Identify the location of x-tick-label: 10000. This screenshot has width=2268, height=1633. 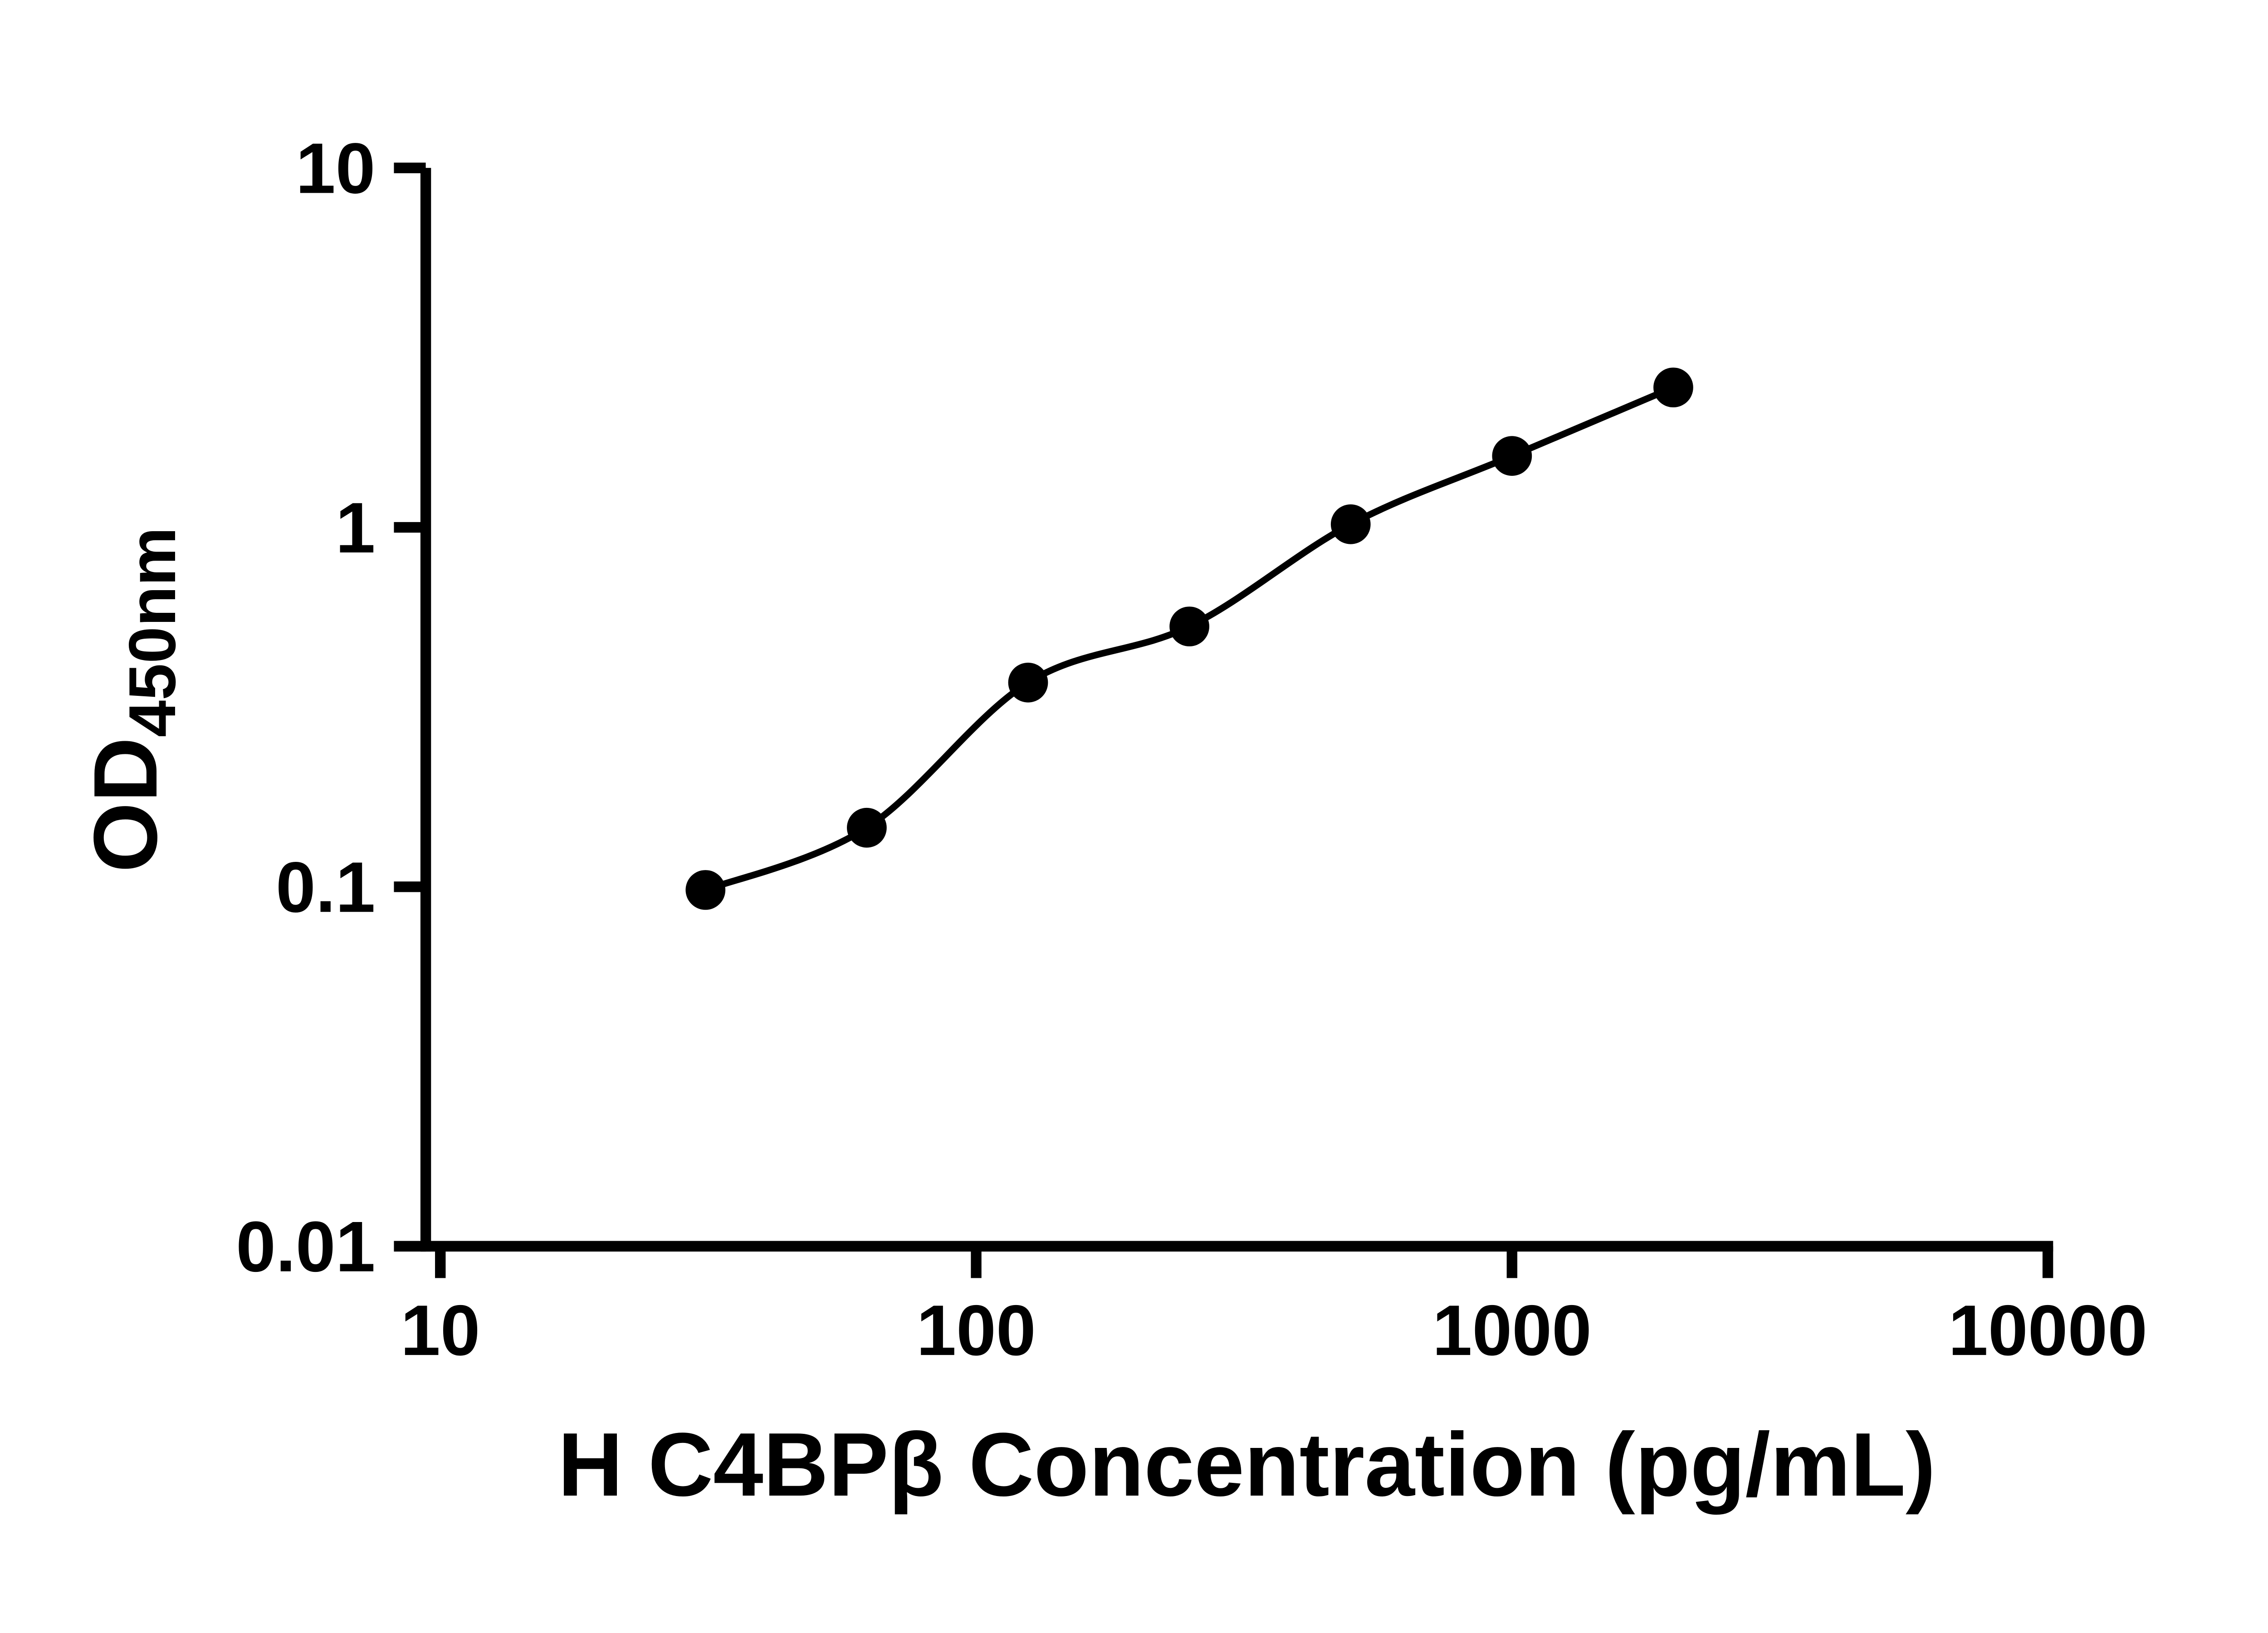
(2048, 1330).